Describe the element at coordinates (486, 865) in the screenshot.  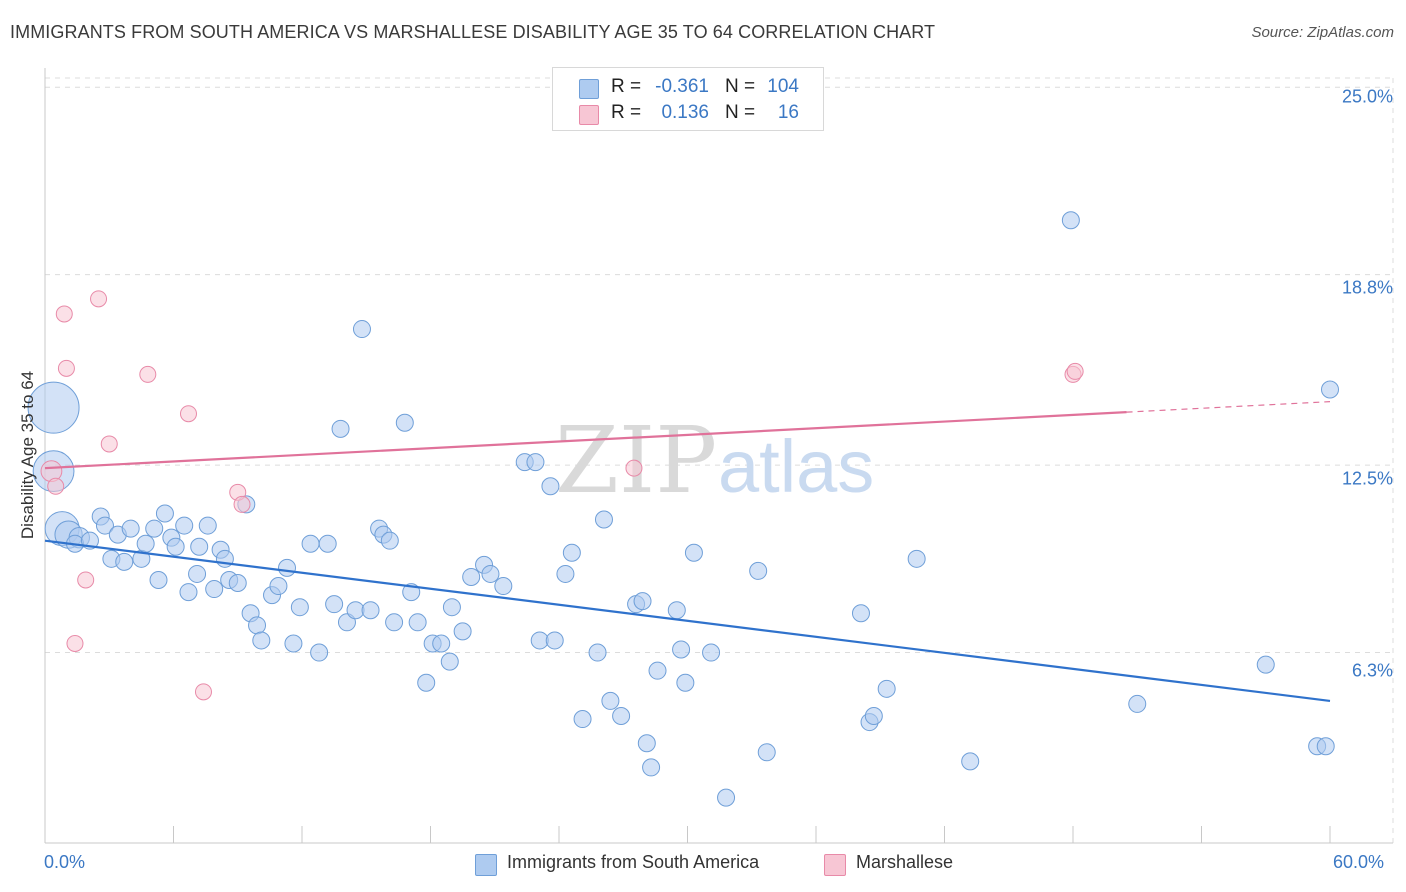
I see `series-swatch-blue` at that location.